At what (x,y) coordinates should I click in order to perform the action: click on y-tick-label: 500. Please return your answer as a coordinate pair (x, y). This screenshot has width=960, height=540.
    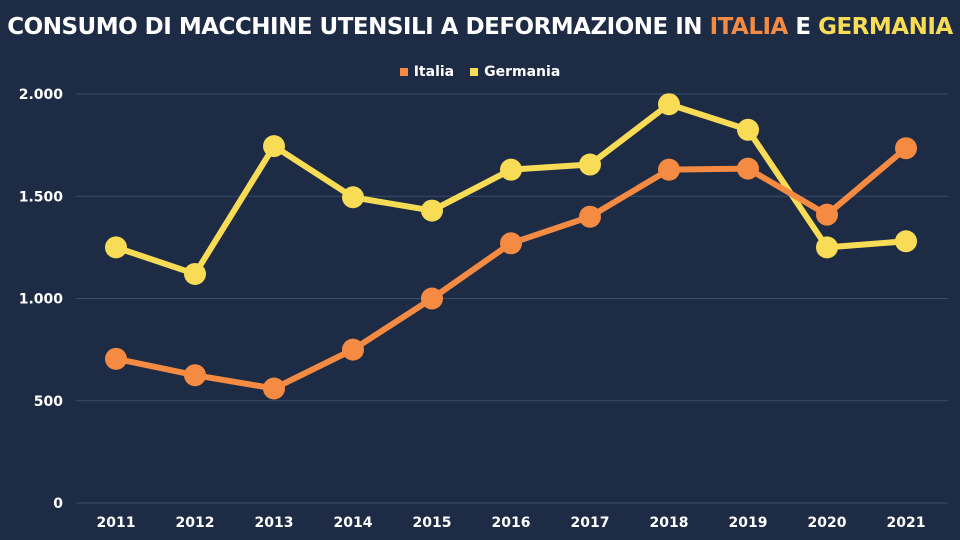
    Looking at the image, I should click on (48, 402).